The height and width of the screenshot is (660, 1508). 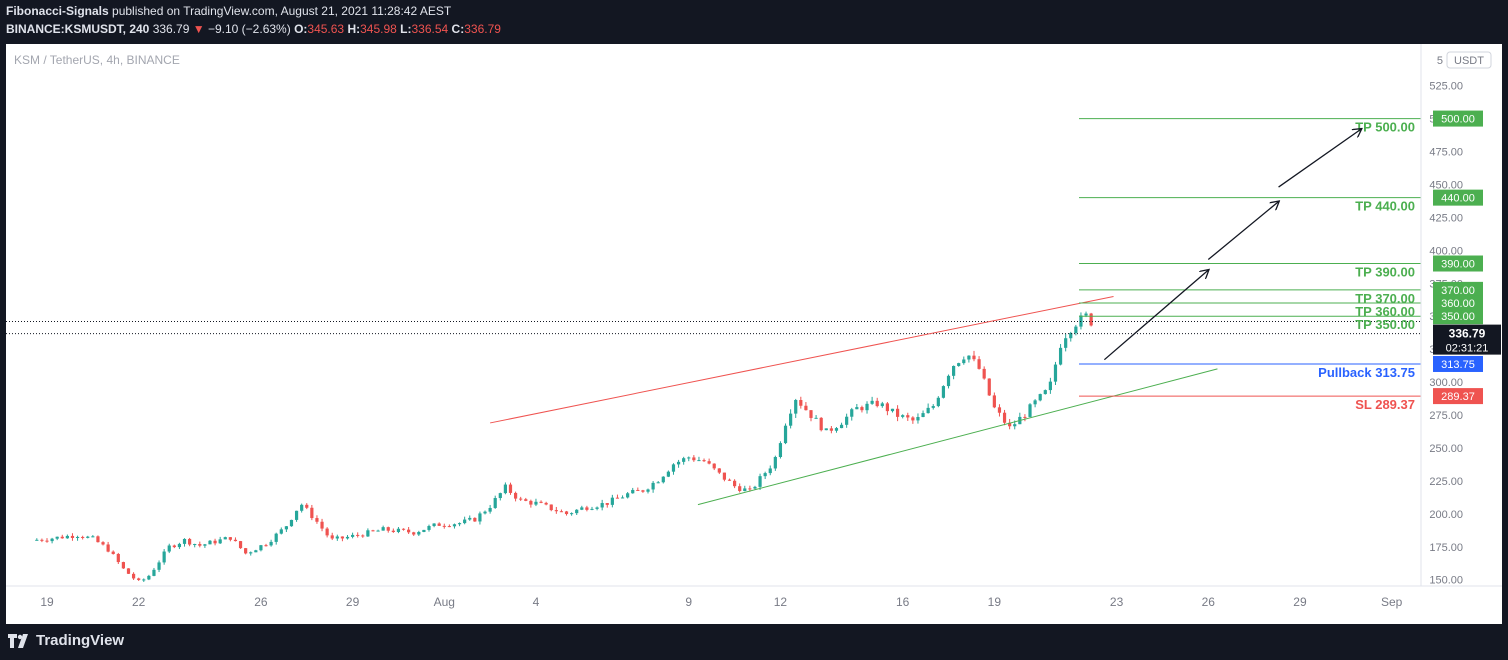 What do you see at coordinates (1446, 251) in the screenshot?
I see `y-tick-label: 400.00` at bounding box center [1446, 251].